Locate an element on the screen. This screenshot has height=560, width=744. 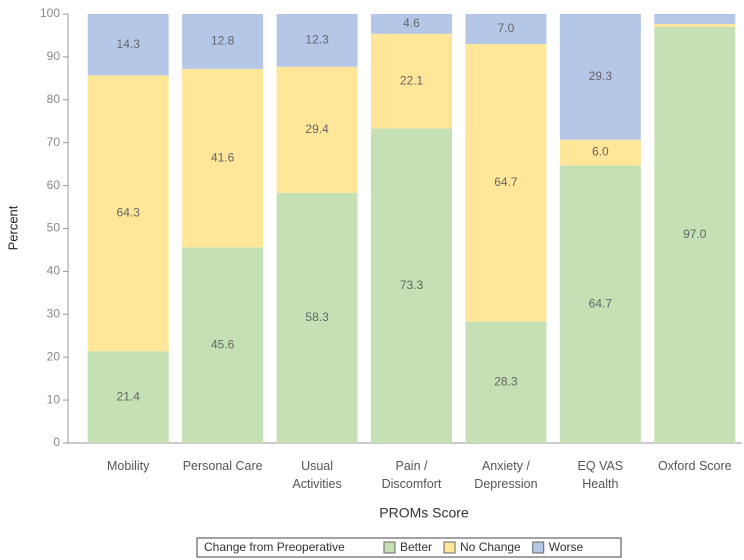
legend-label: Worse is located at coordinates (566, 547).